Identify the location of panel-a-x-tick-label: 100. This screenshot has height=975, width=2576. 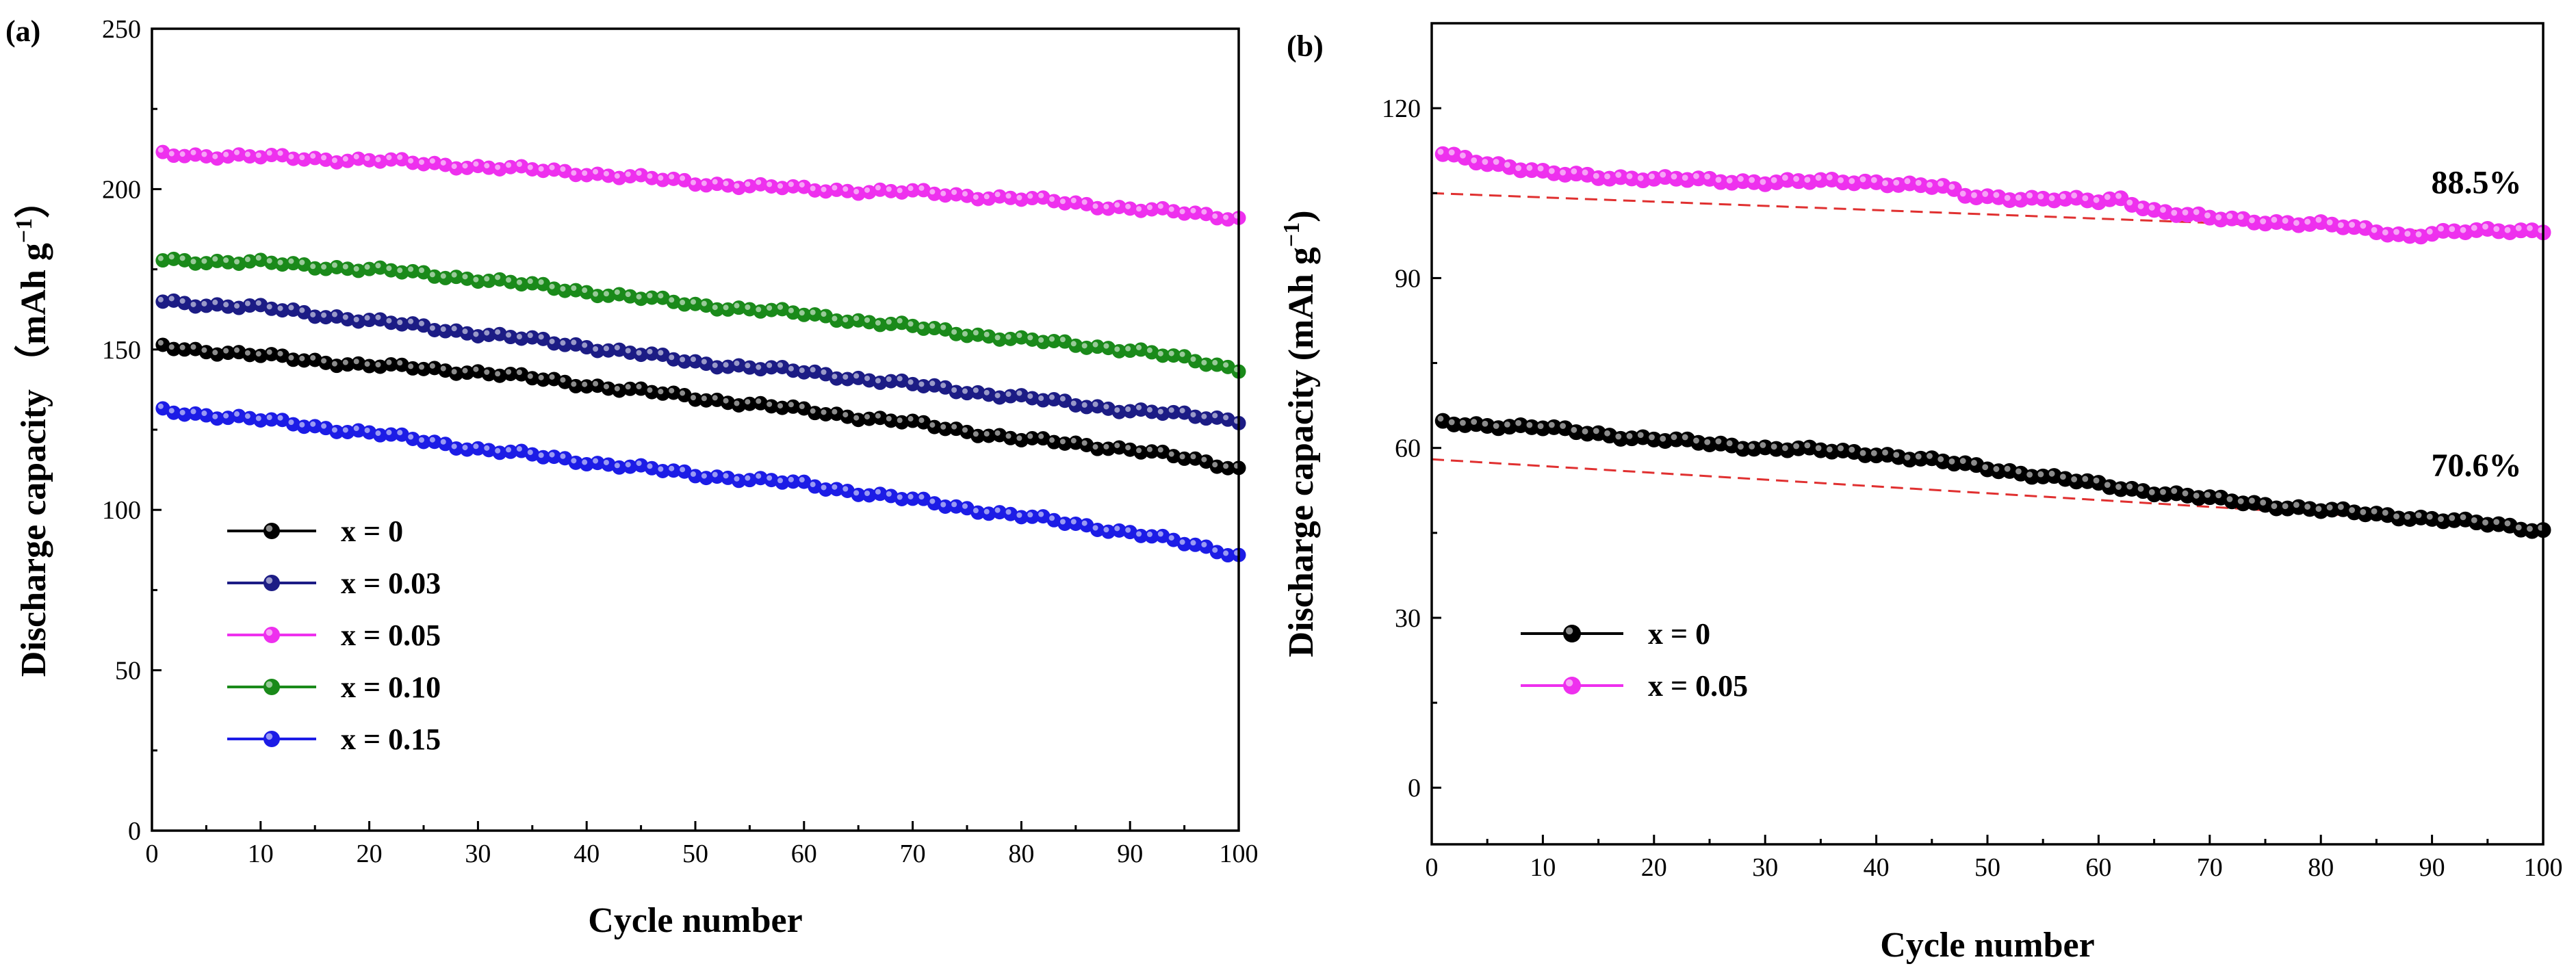
(1239, 854).